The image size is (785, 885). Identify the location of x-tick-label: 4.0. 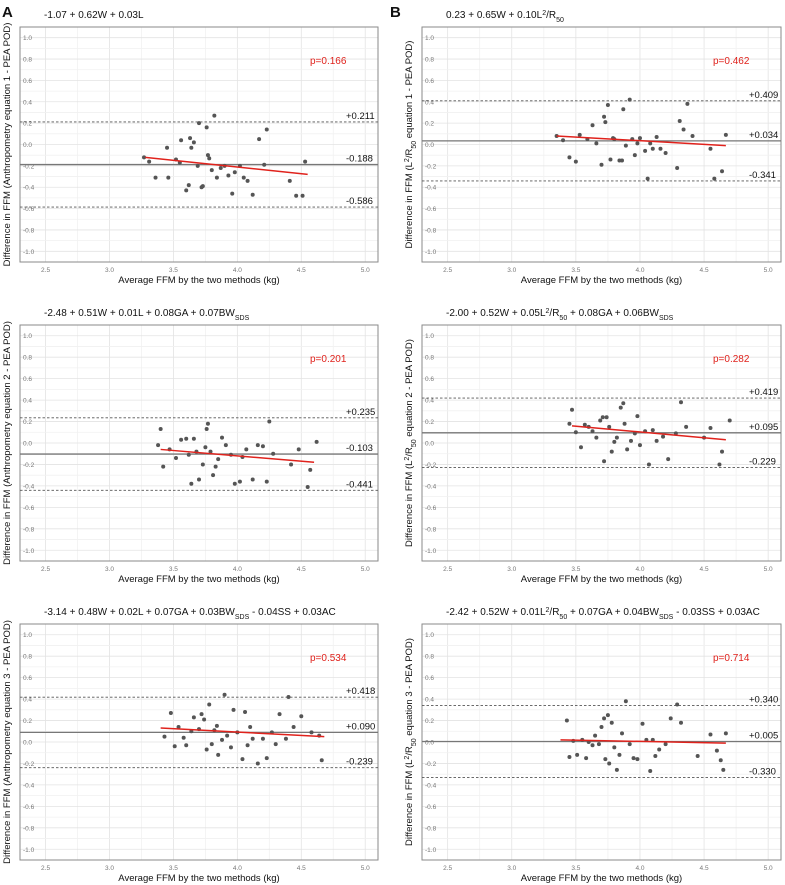
(639, 868).